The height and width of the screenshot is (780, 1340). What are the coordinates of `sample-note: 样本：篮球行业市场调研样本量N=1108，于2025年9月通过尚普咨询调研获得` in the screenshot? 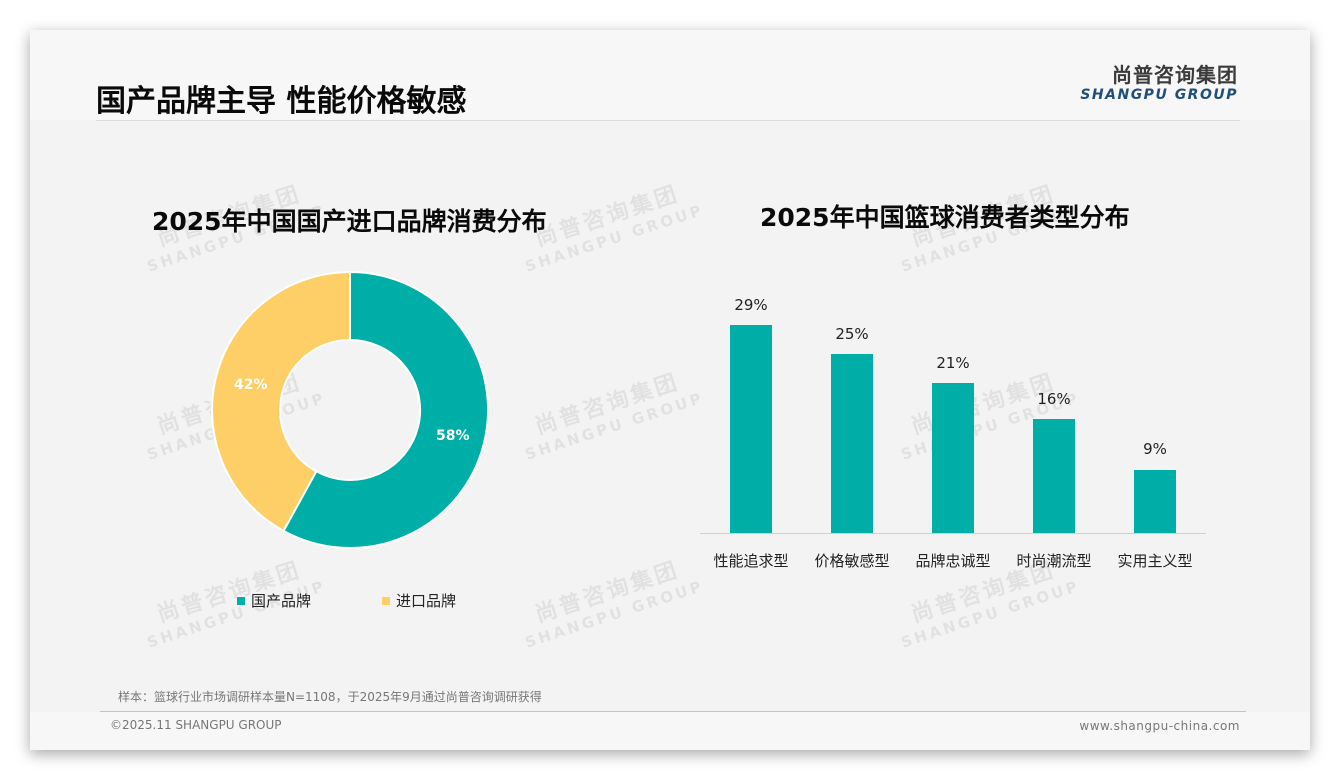 It's located at (330, 697).